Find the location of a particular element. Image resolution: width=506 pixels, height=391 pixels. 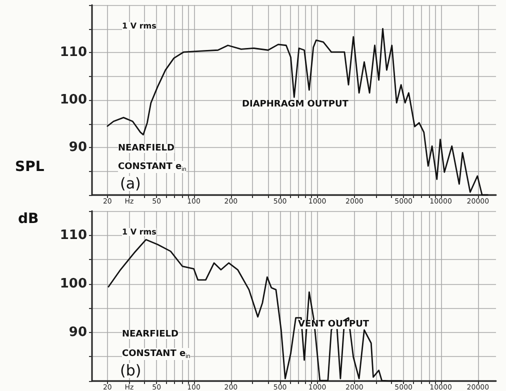

annotation: (b) is located at coordinates (131, 371).